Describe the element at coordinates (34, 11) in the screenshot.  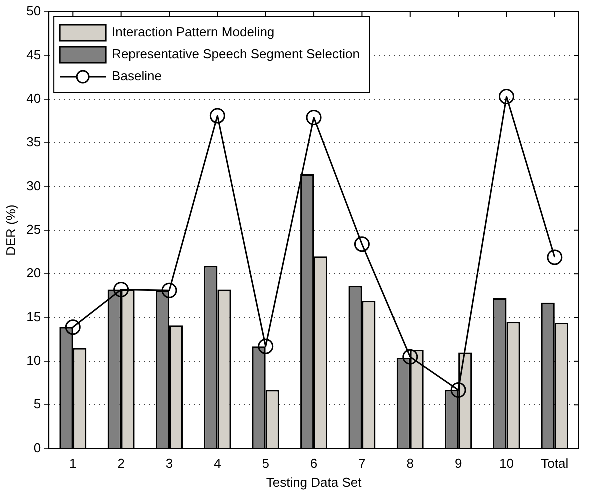
I see `y-tick-label: 50` at that location.